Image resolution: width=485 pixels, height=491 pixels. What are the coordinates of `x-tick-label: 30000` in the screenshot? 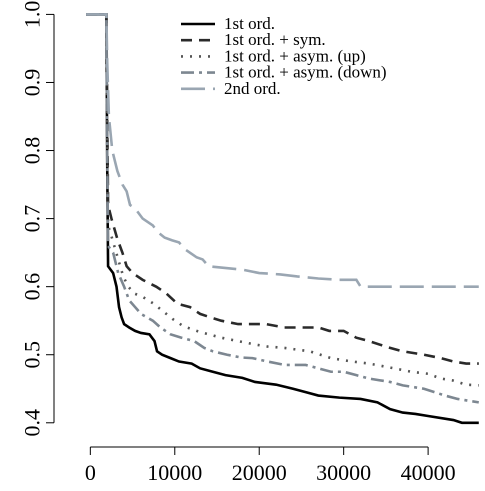 It's located at (343, 472).